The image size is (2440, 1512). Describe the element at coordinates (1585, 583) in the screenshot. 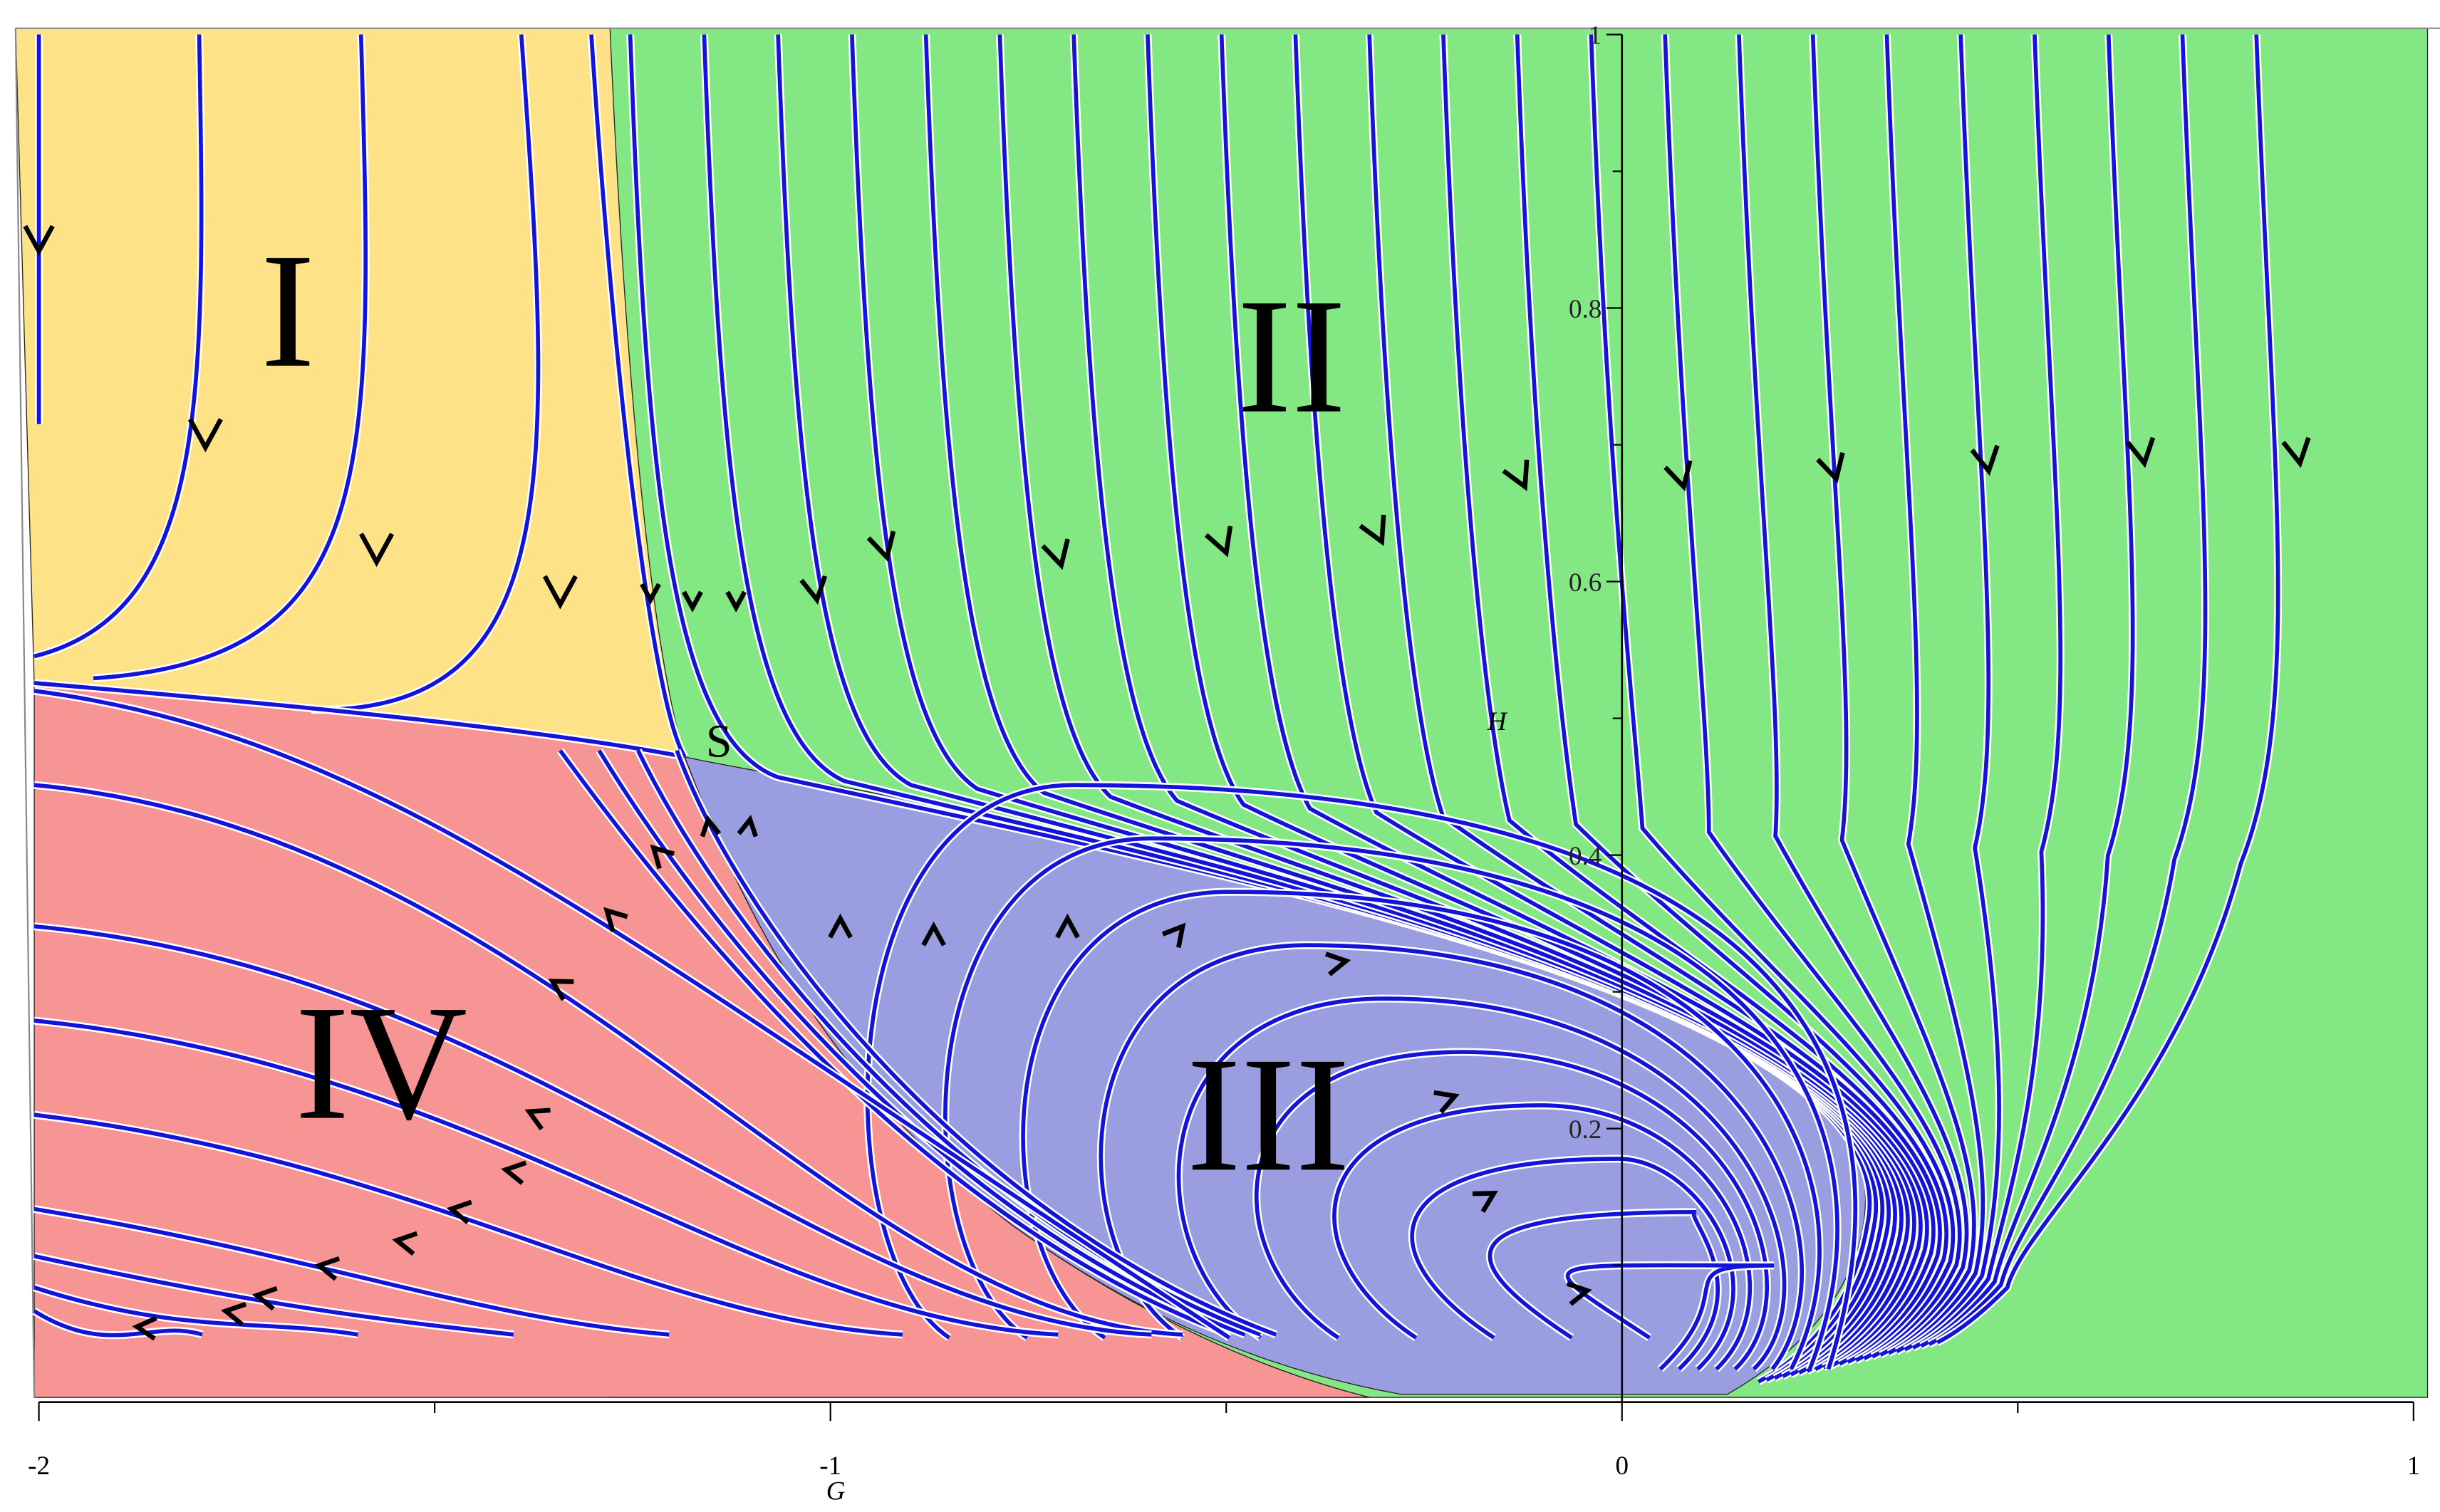

I see `y-tick-label: 0.6` at that location.